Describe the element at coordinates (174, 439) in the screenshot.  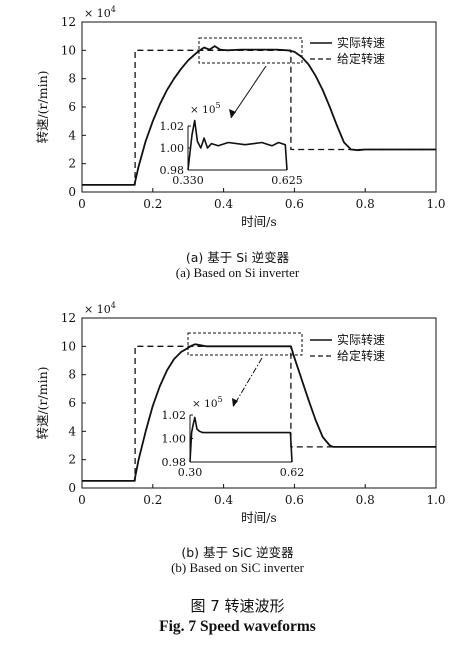
I see `panel-b-inset-y-tick-label: 1.00` at that location.